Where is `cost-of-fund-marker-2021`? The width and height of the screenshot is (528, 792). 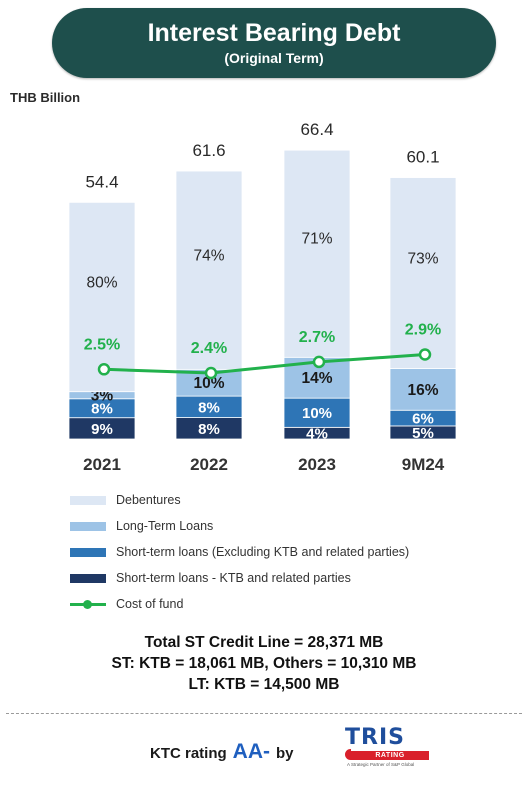
cost-of-fund-marker-2021 is located at coordinates (104, 369).